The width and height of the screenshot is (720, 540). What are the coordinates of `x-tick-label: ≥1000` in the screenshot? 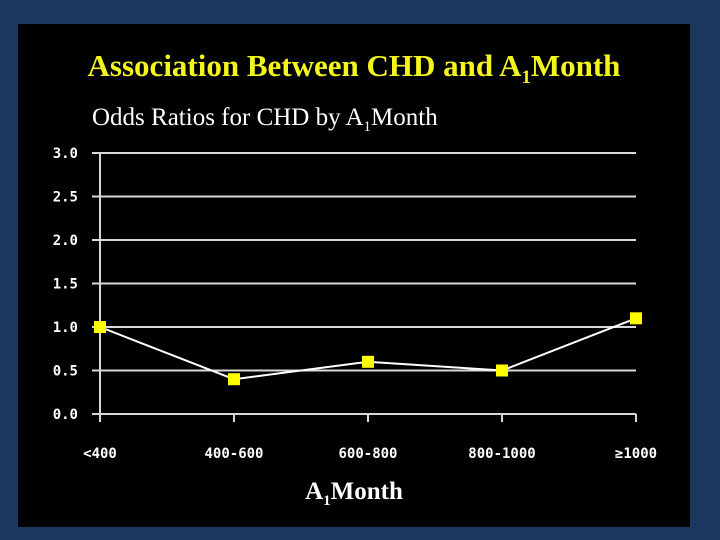 It's located at (636, 454).